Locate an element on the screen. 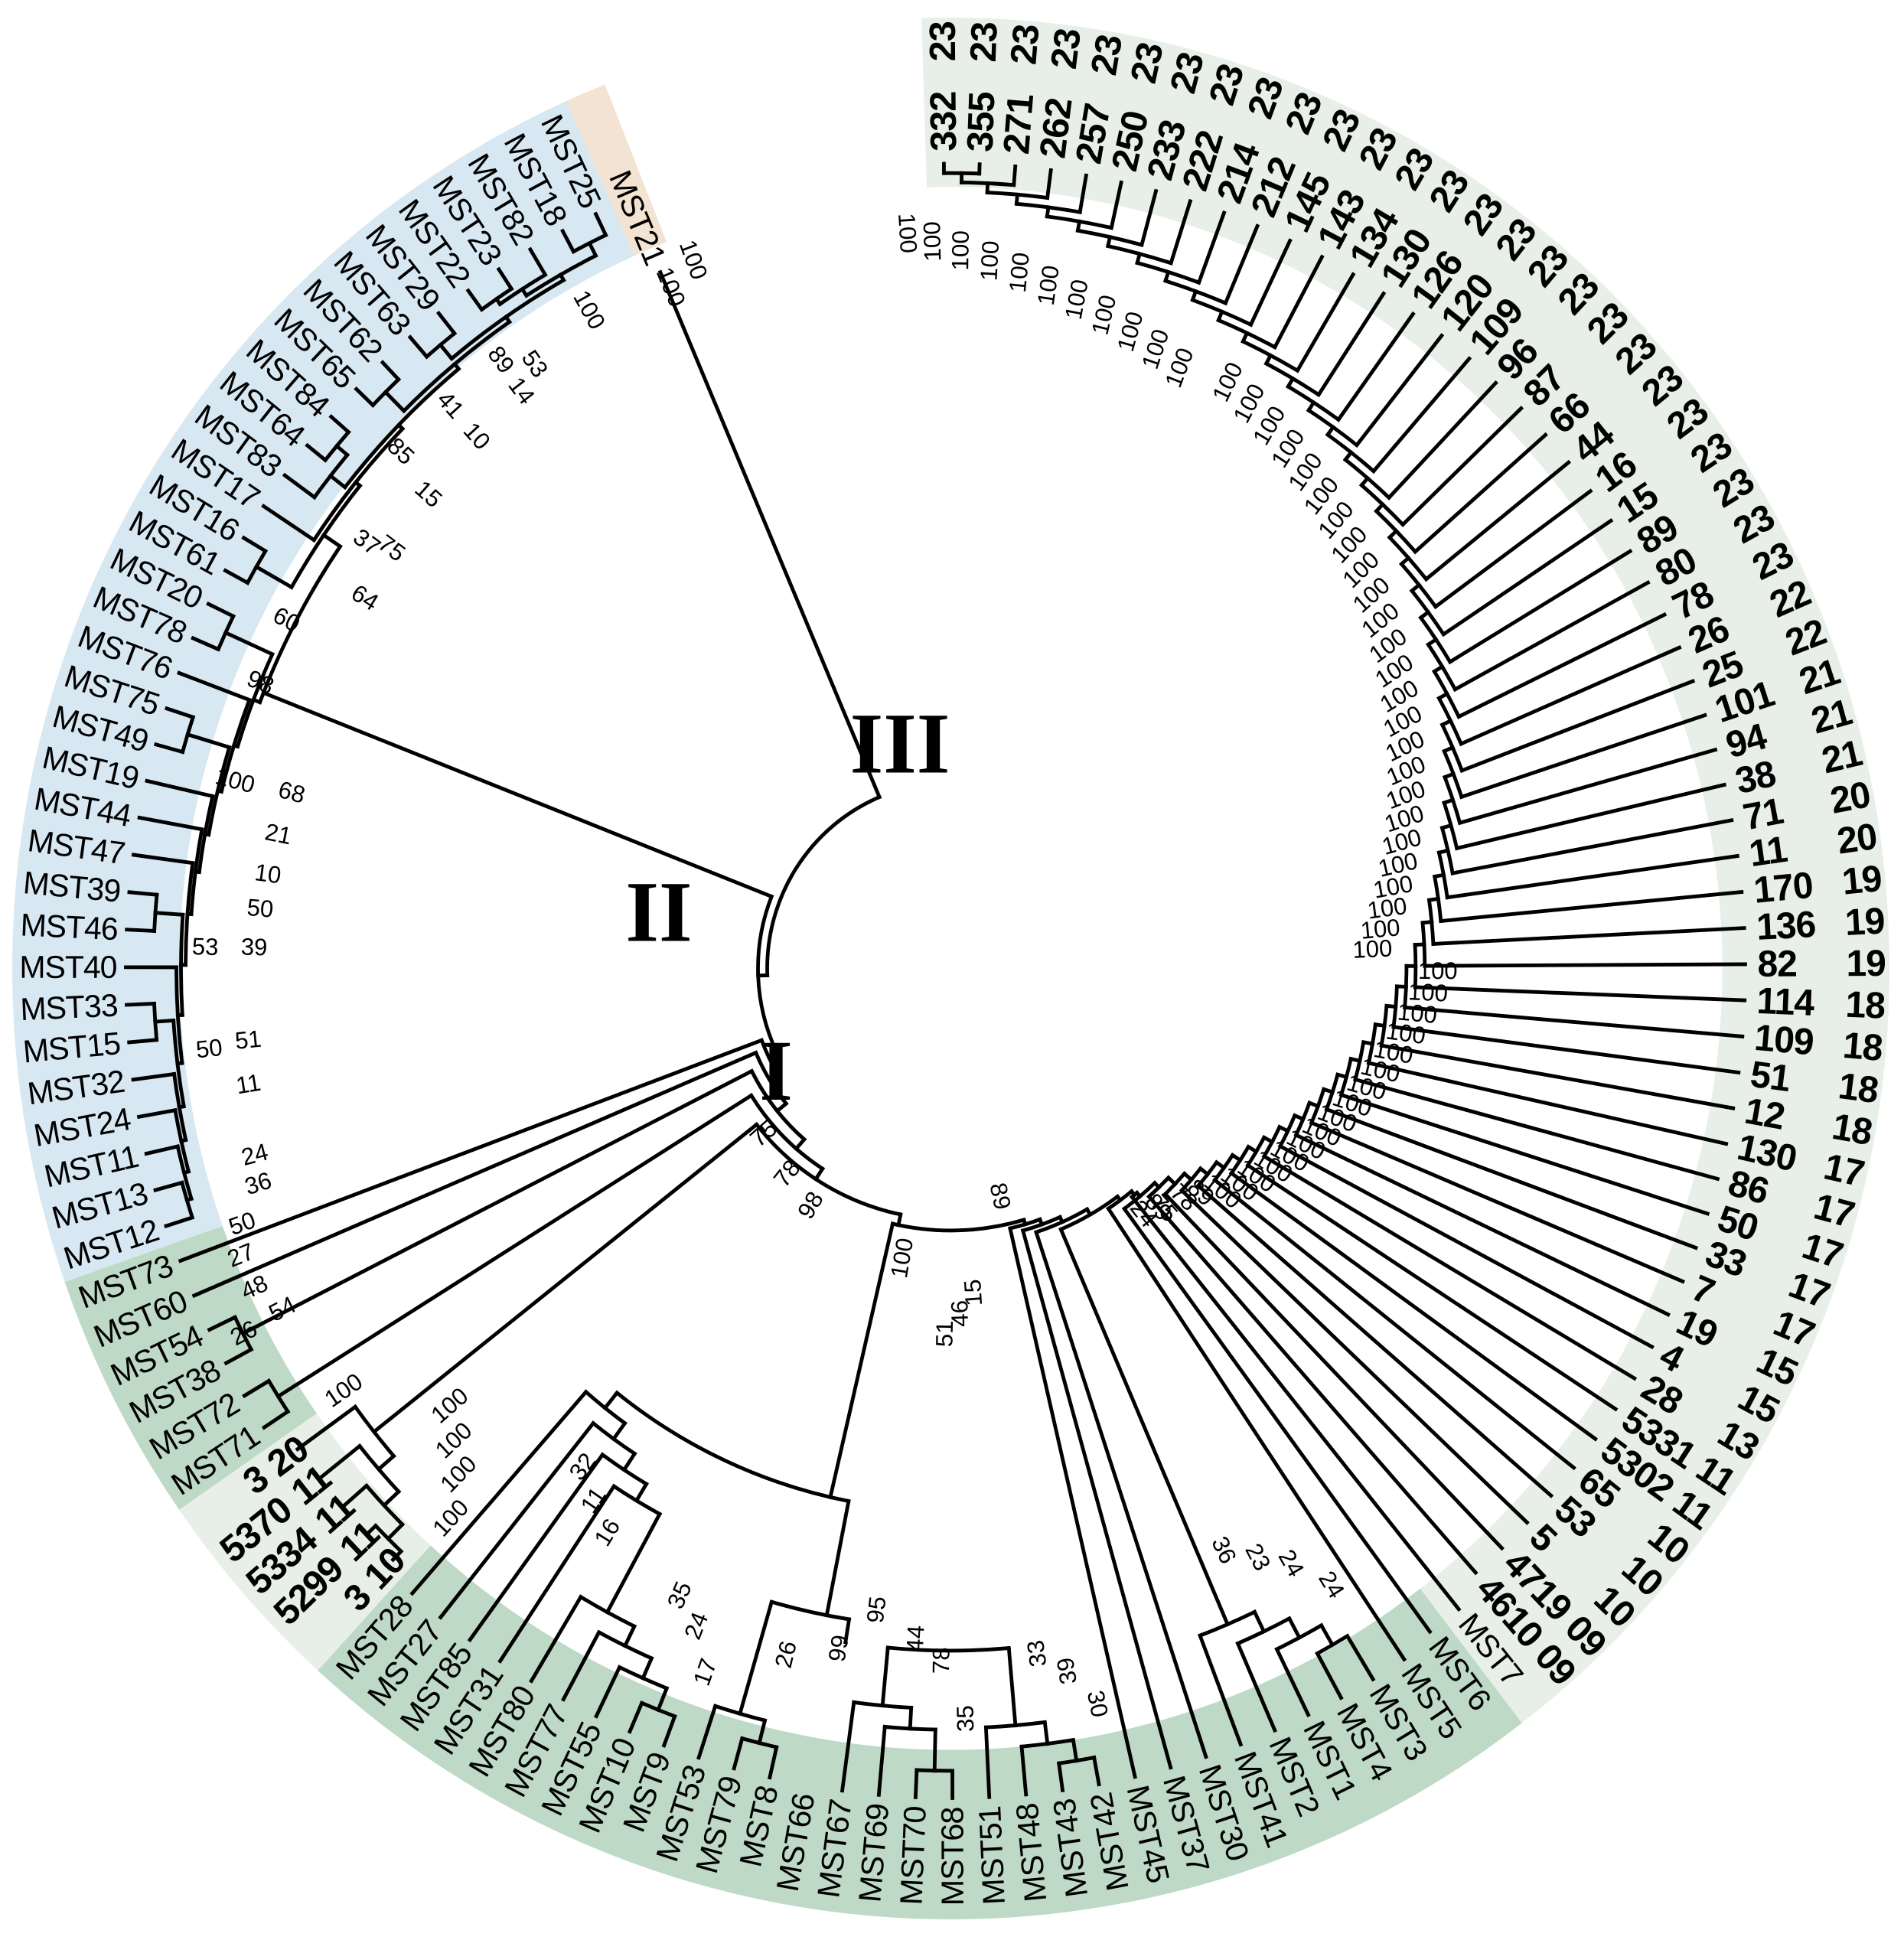 Image resolution: width=1904 pixels, height=1940 pixels. svg-text: 136 is located at coordinates (1786, 926).